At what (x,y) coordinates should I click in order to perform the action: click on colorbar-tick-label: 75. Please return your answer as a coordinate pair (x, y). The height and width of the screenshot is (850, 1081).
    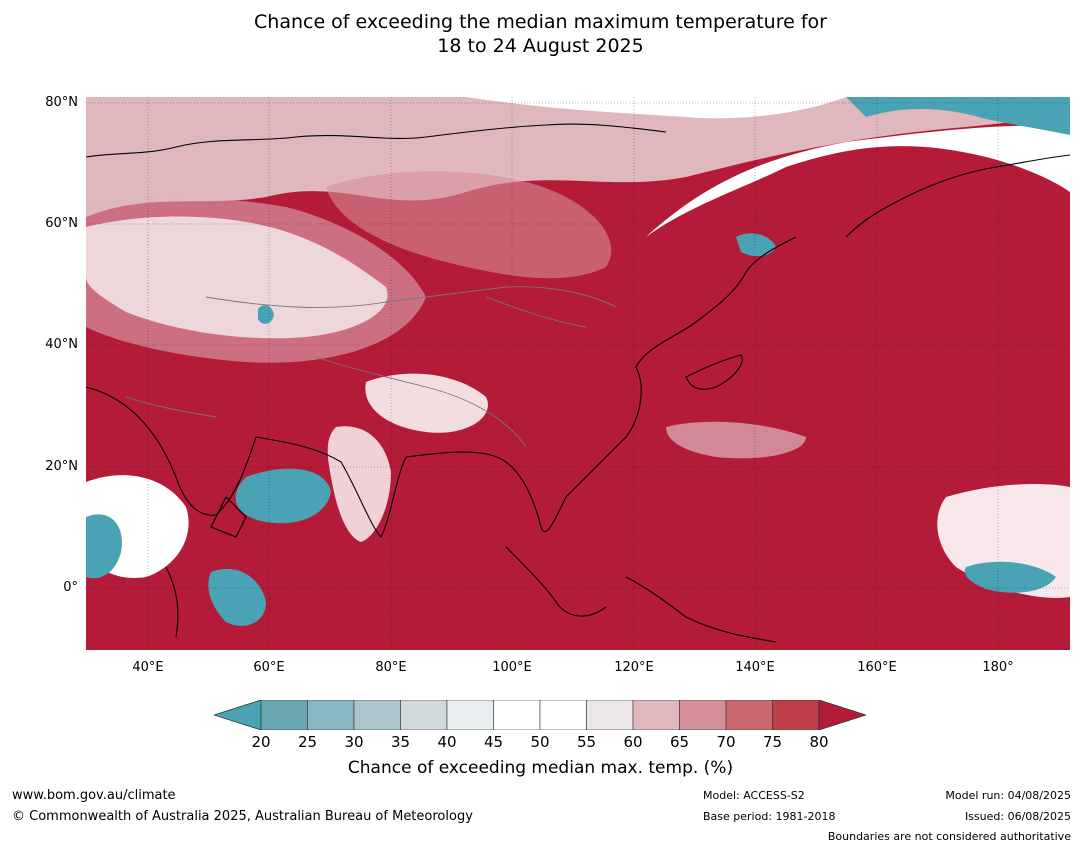
    Looking at the image, I should click on (772, 742).